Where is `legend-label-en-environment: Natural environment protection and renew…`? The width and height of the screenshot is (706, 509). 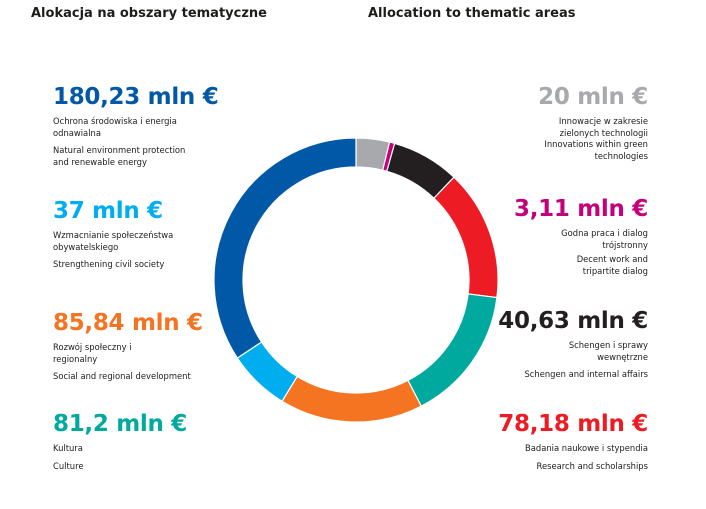
legend-label-en-environment: Natural environment protection and renew… is located at coordinates (119, 156).